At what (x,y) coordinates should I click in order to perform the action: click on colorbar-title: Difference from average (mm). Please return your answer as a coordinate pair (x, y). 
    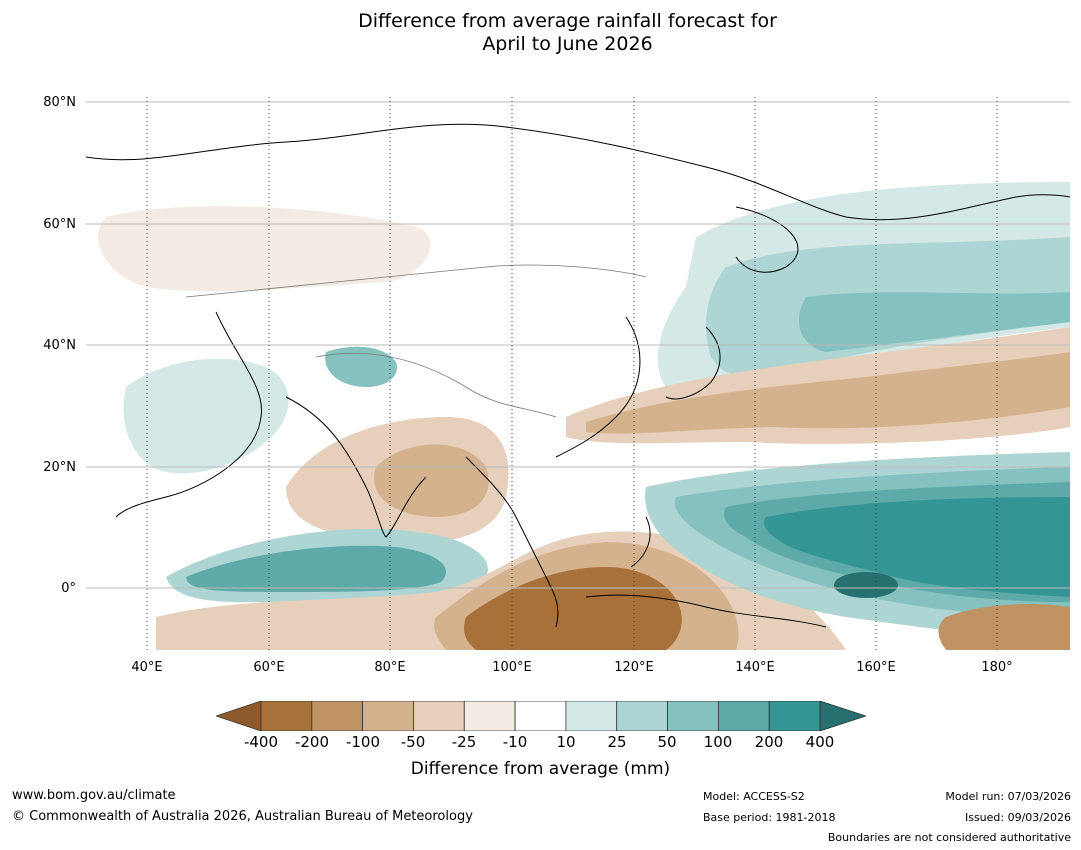
    Looking at the image, I should click on (540, 769).